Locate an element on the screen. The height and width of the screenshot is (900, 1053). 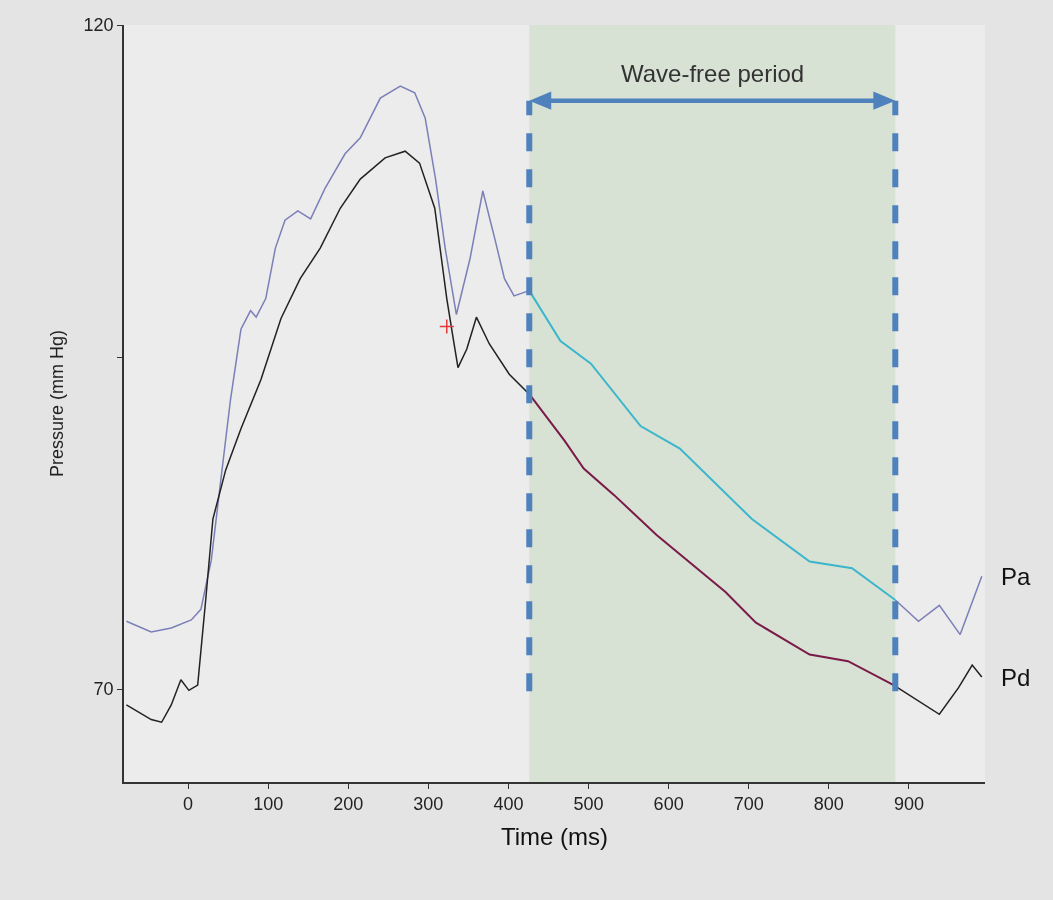
x-tick-label: 200 is located at coordinates (348, 804).